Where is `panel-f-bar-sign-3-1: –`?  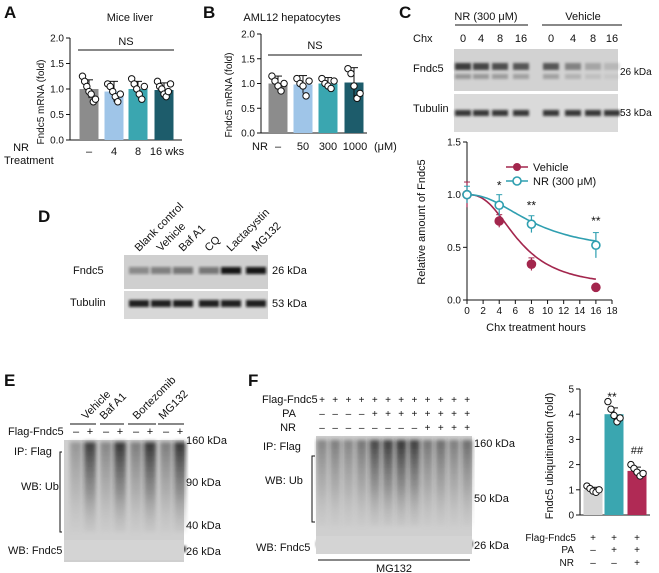 panel-f-bar-sign-3-1: – is located at coordinates (593, 563).